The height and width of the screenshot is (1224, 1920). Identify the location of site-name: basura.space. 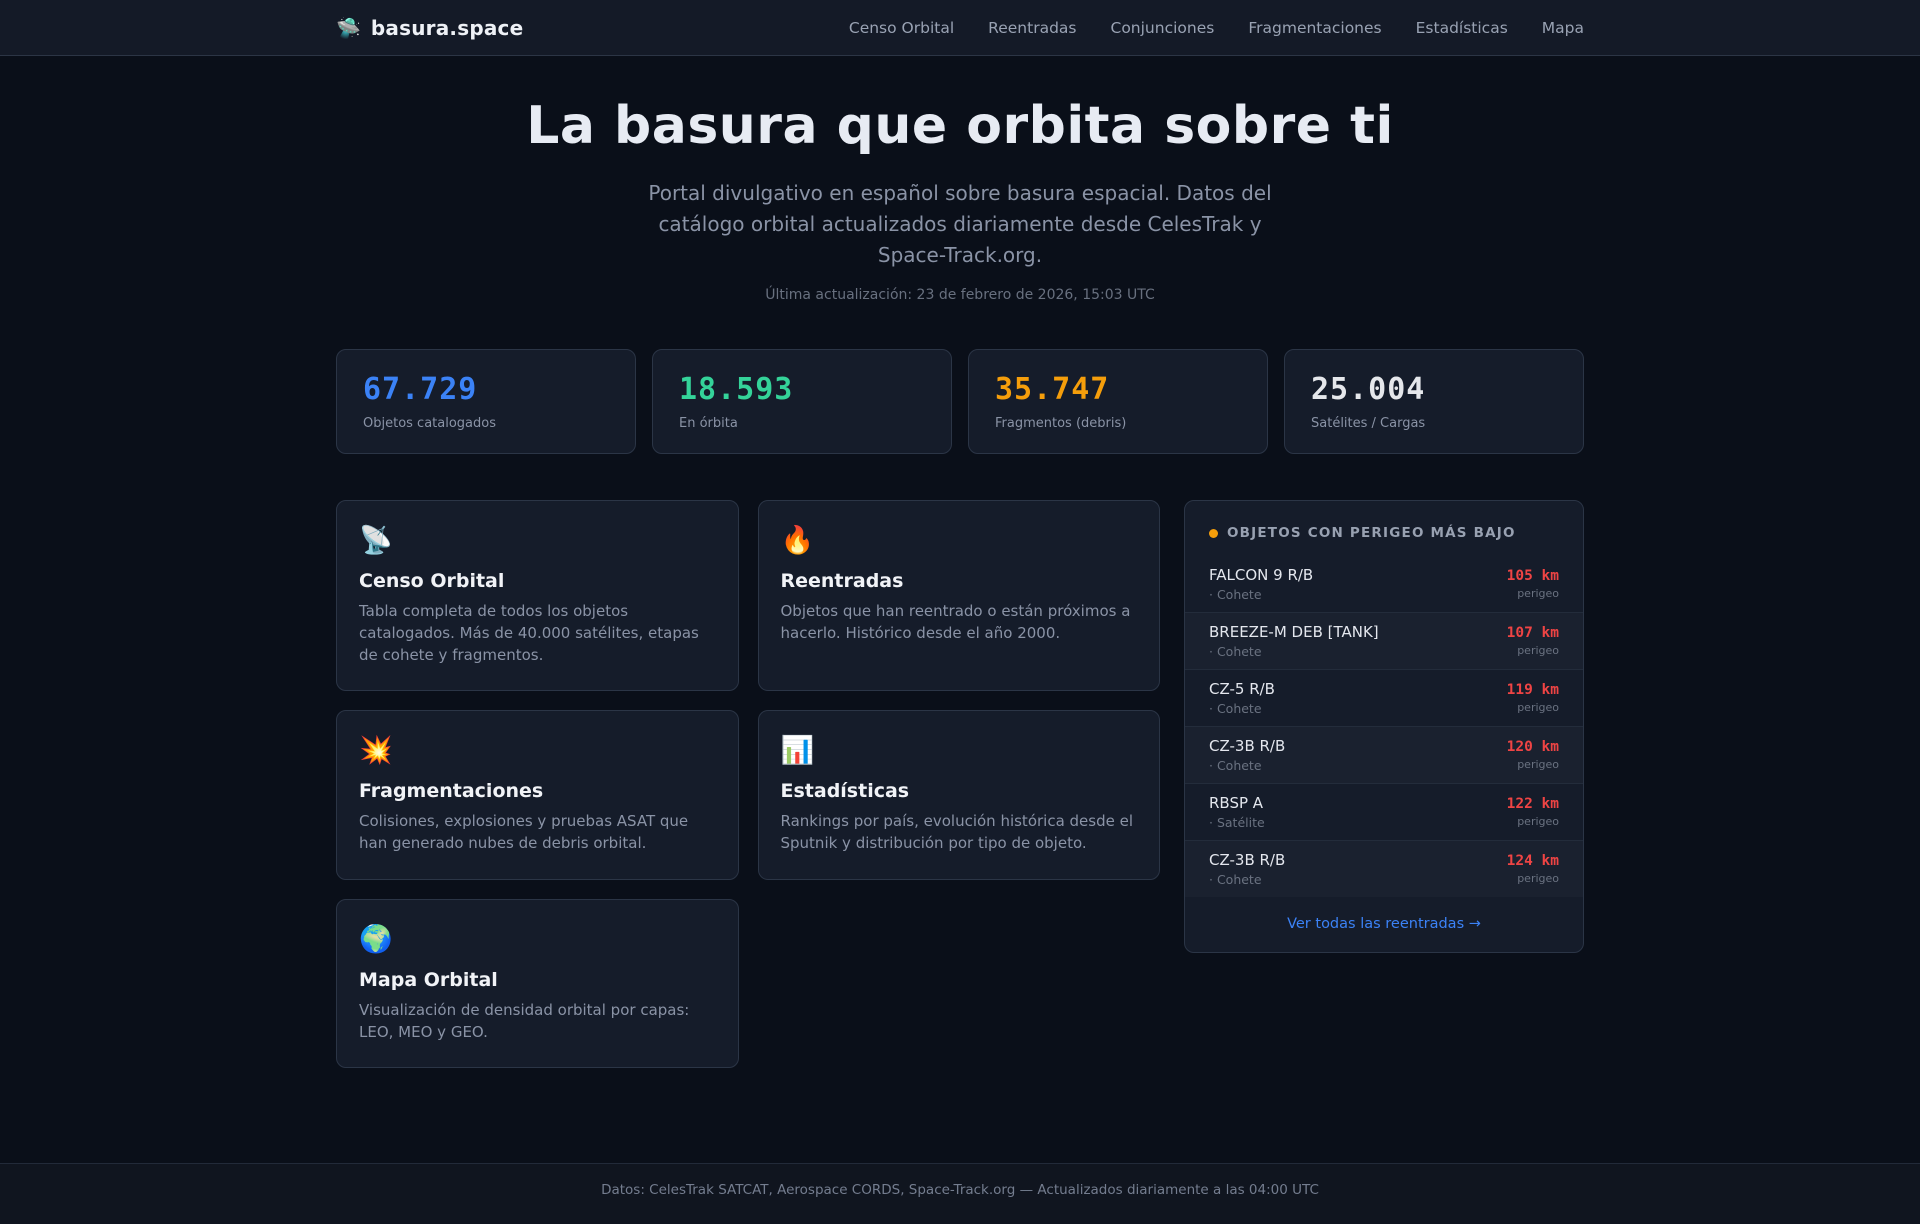
(447, 27).